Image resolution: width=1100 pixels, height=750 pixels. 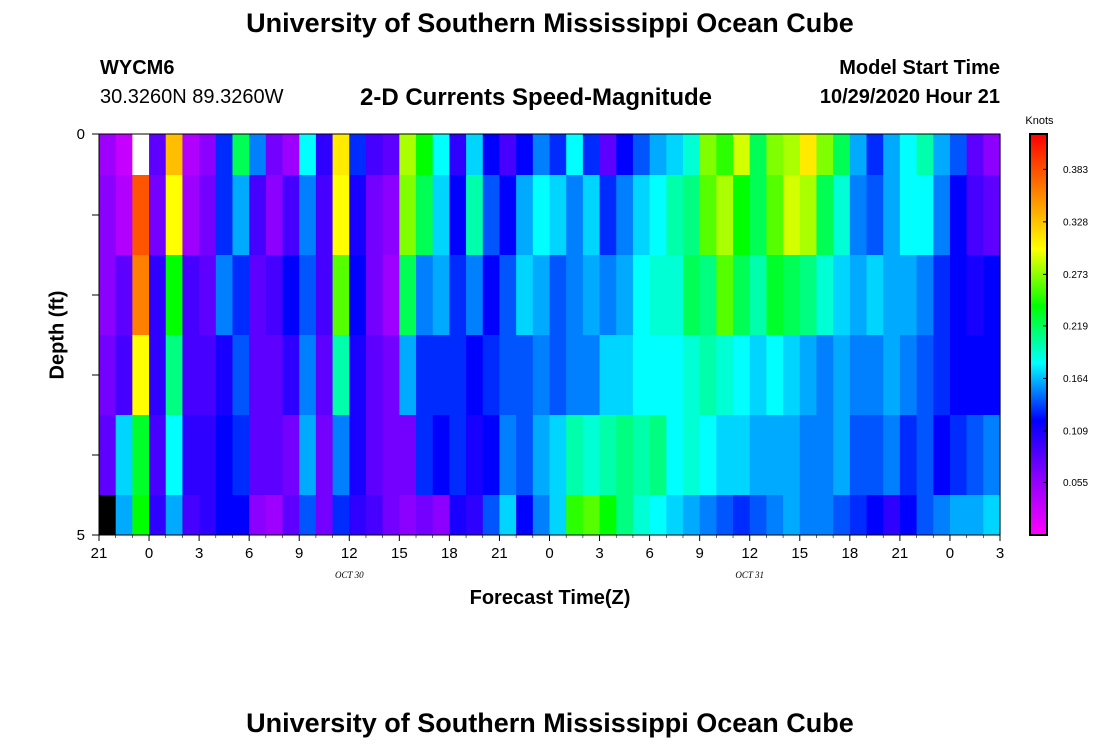 I want to click on y-tick-label: 0, so click(x=81, y=134).